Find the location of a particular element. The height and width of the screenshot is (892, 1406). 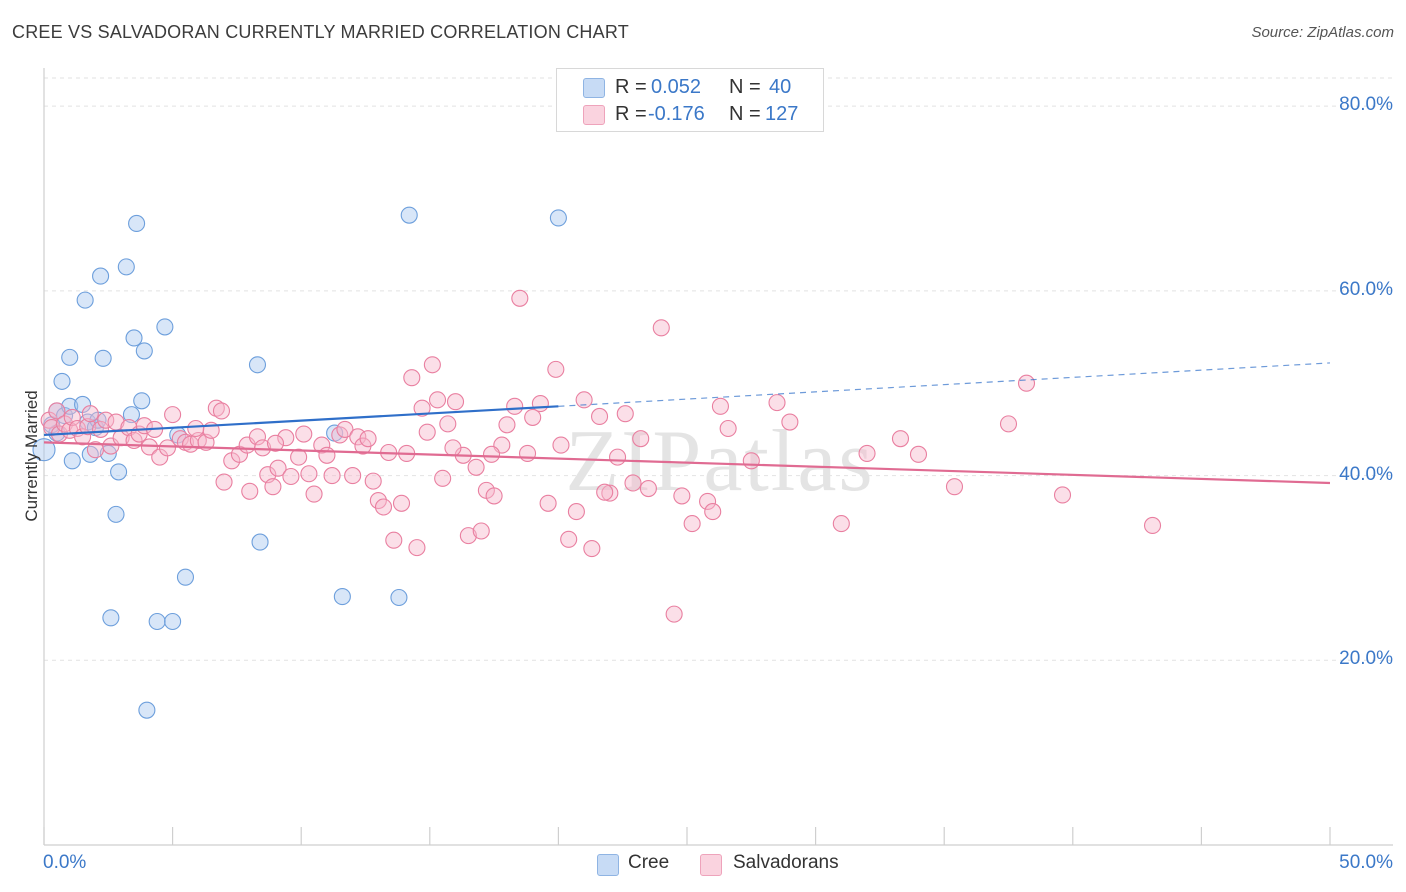

cree-legend-swatch is located at coordinates (608, 865).